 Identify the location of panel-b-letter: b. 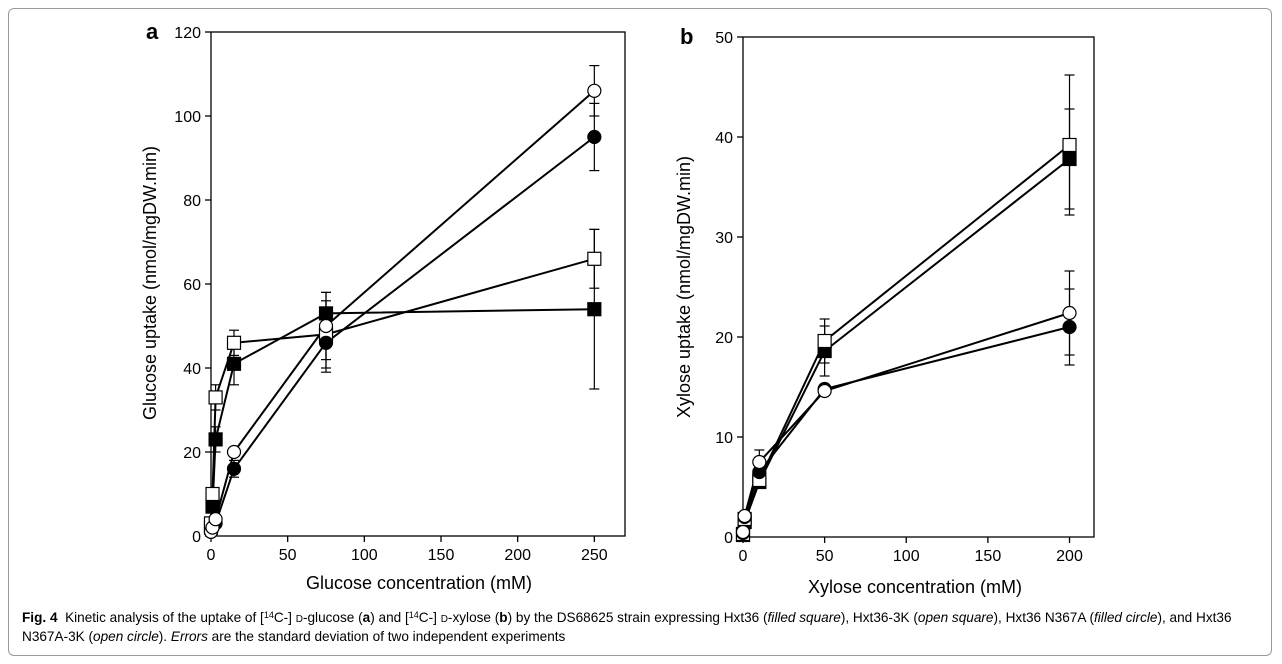
(686, 36).